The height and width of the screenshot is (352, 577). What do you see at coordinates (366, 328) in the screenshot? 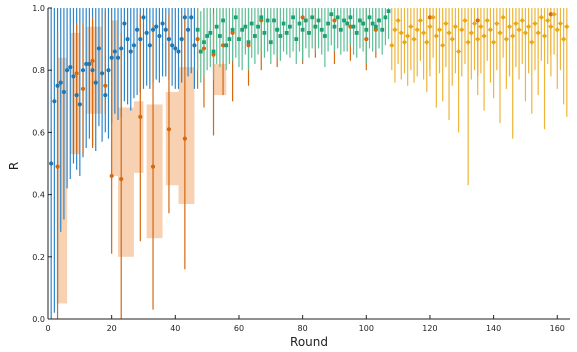
I see `x-tick-label: 100` at bounding box center [366, 328].